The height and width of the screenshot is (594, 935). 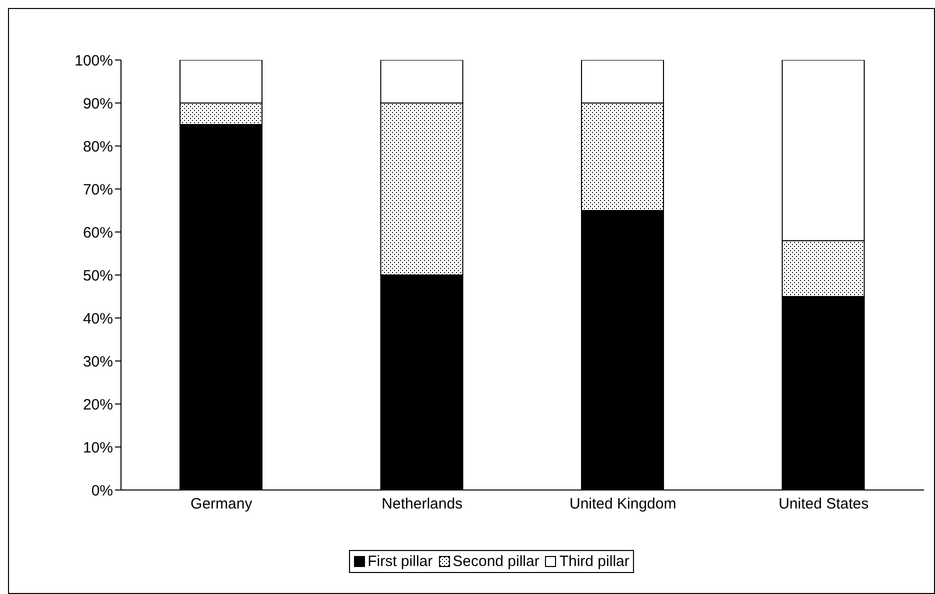 What do you see at coordinates (97, 189) in the screenshot?
I see `y-tick-label: 70%` at bounding box center [97, 189].